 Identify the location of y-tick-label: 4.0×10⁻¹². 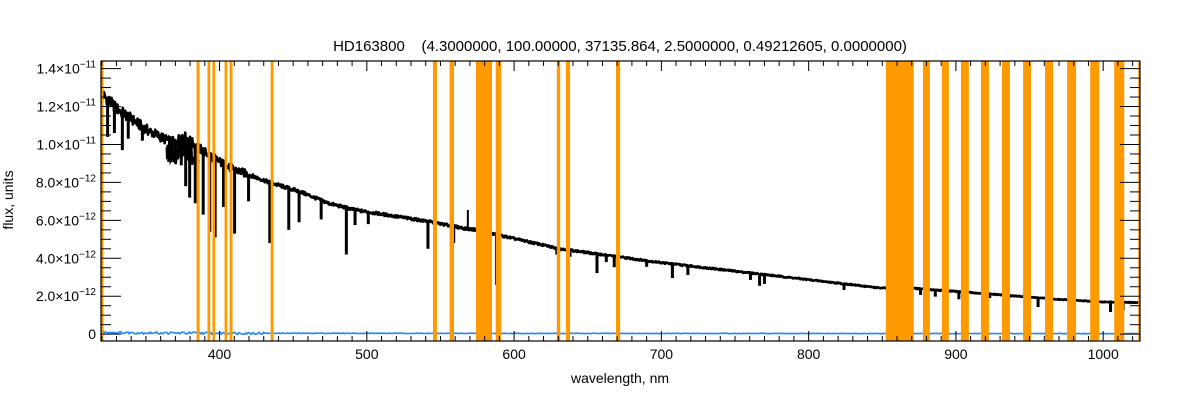
(66, 257).